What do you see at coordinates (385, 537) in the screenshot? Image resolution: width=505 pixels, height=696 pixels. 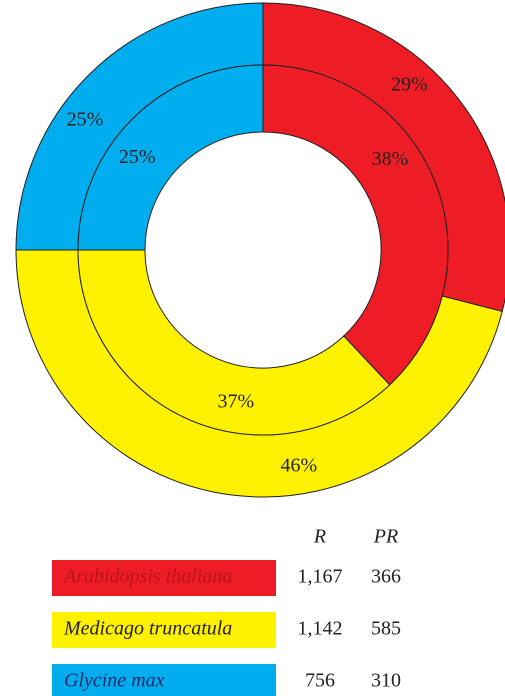 I see `column-header: PR` at bounding box center [385, 537].